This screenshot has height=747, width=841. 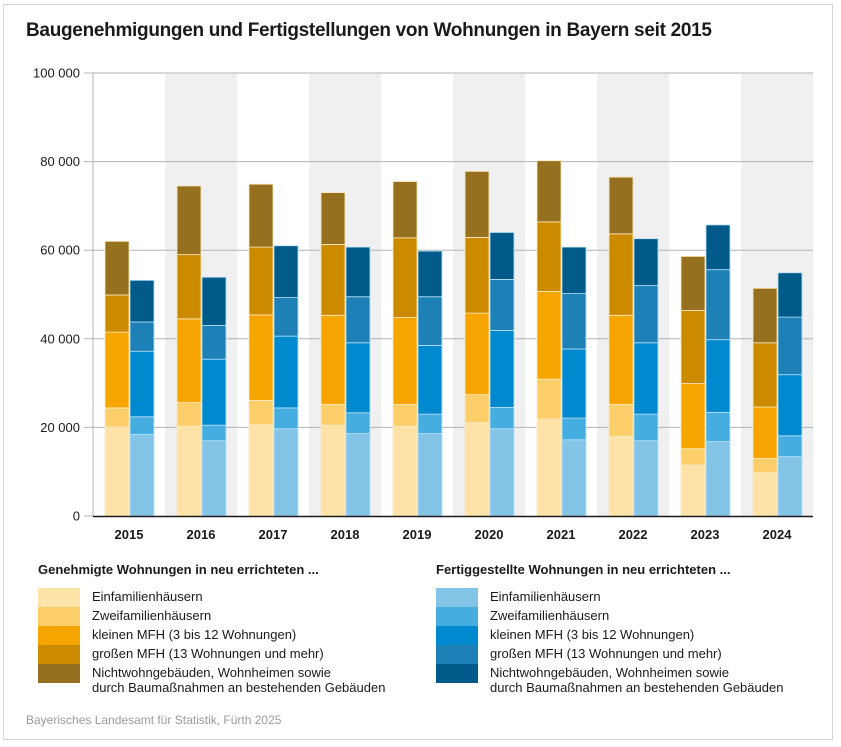 What do you see at coordinates (417, 534) in the screenshot?
I see `x-tick-label: 2019` at bounding box center [417, 534].